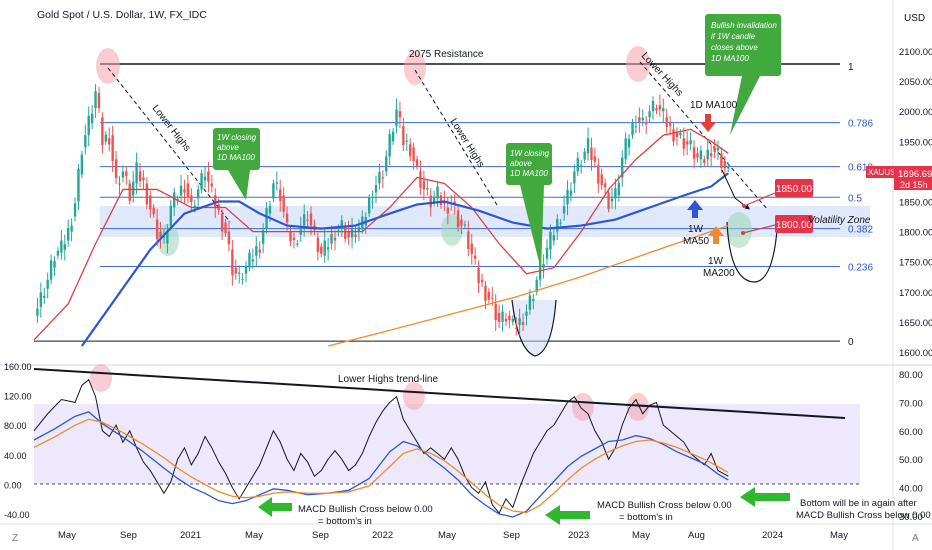 Image resolution: width=932 pixels, height=550 pixels. I want to click on rsi-tick-2: 60.00, so click(911, 432).